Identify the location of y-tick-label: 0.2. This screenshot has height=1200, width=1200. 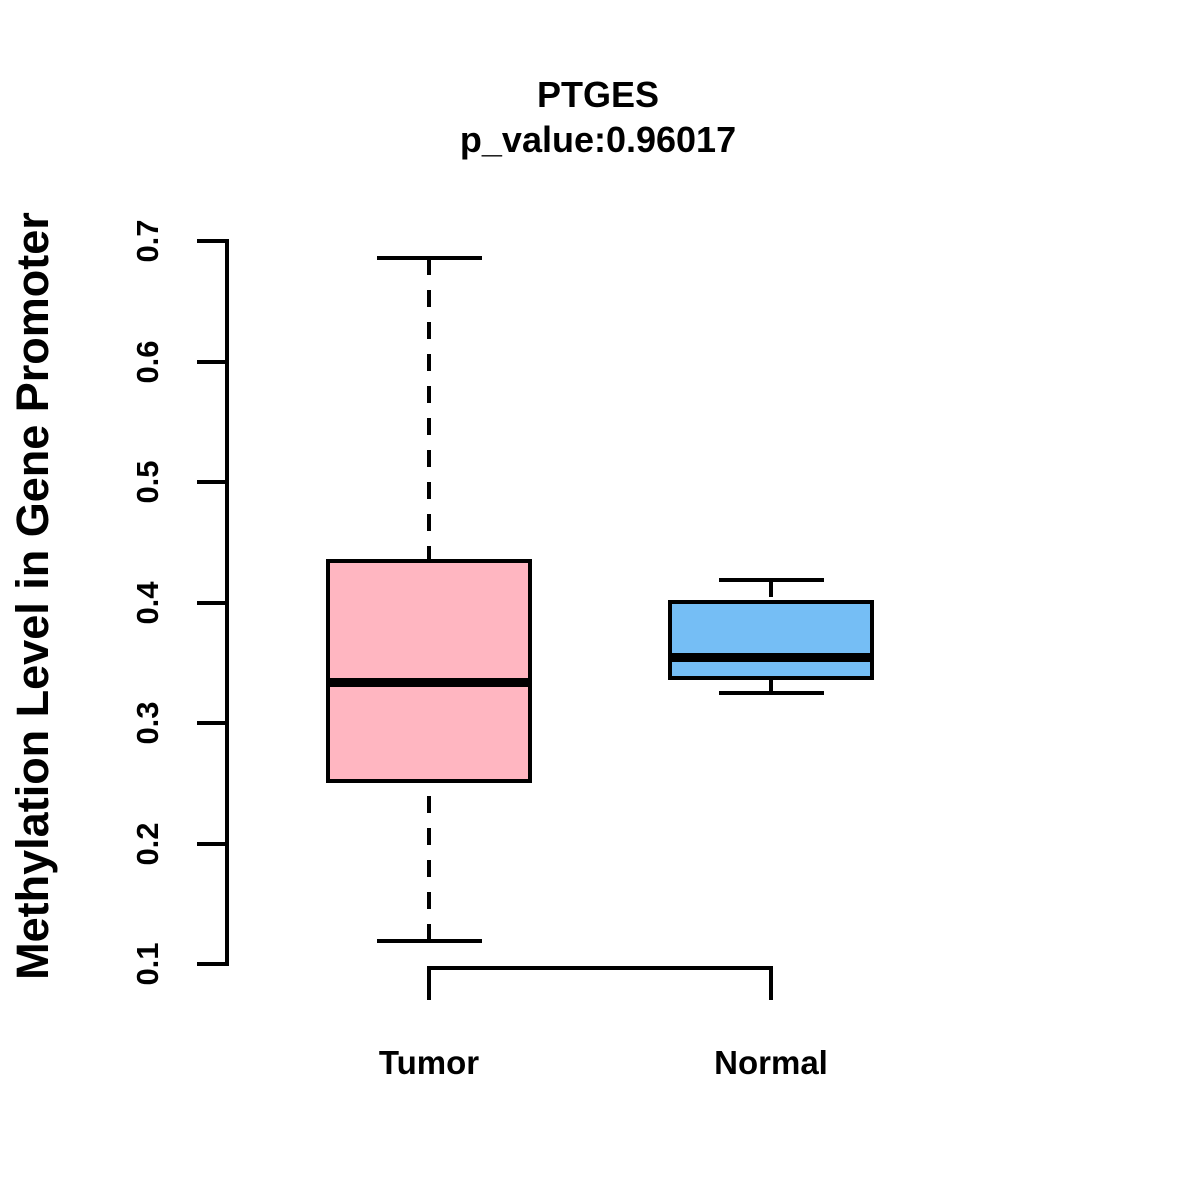
(147, 843).